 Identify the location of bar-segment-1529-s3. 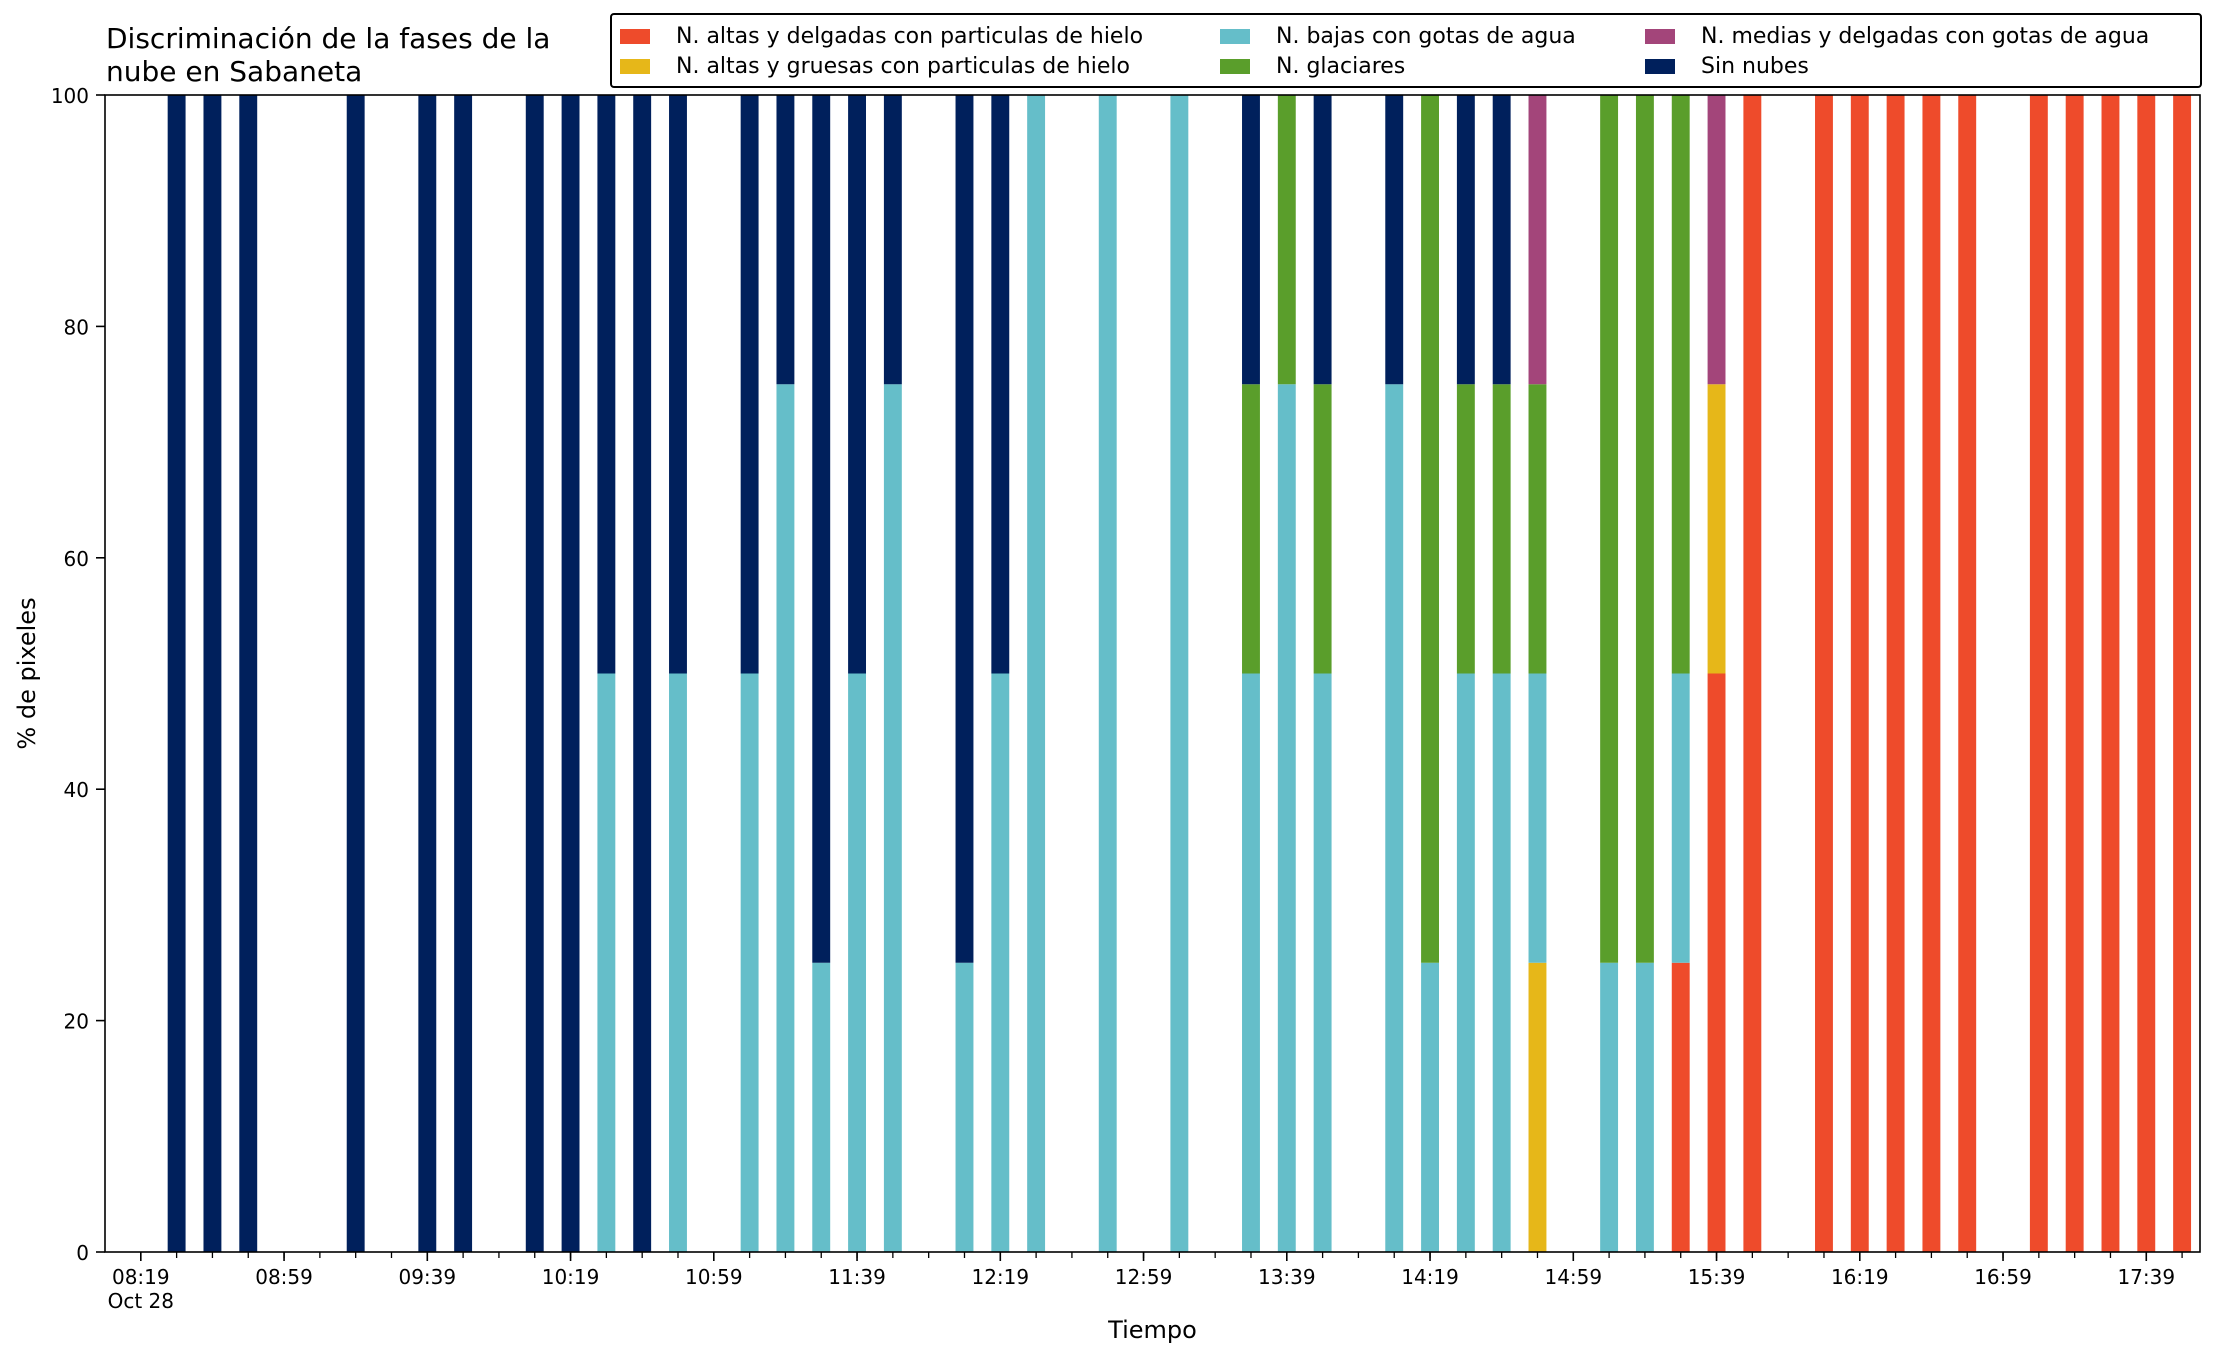
(1680, 384).